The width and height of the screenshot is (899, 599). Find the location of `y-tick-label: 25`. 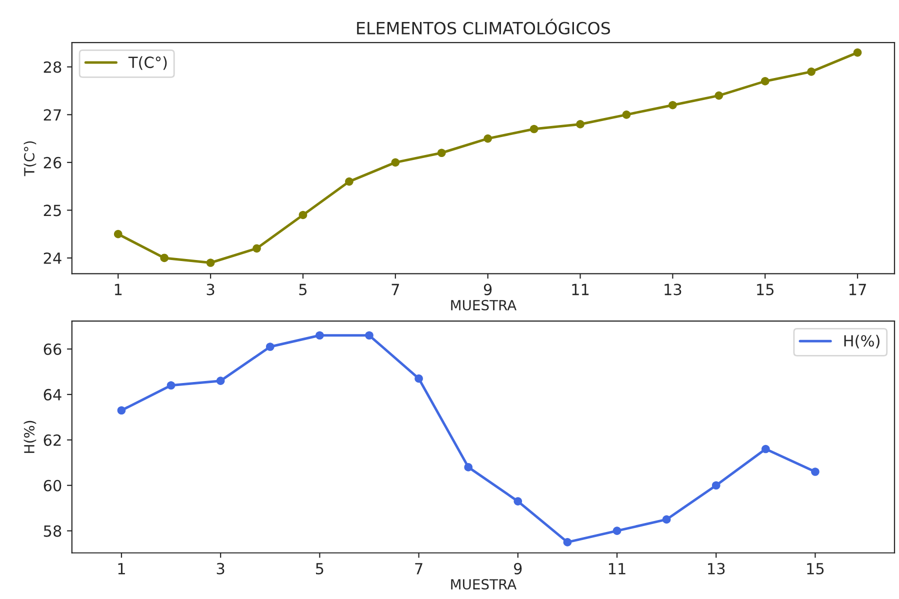

y-tick-label: 25 is located at coordinates (52, 210).